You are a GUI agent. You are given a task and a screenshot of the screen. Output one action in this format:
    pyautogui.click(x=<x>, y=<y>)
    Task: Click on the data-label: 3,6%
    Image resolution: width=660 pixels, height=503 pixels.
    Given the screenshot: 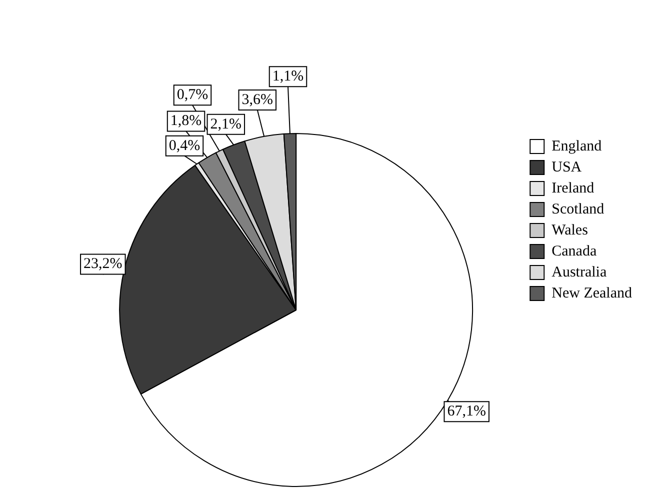 What is the action you would take?
    pyautogui.click(x=257, y=100)
    